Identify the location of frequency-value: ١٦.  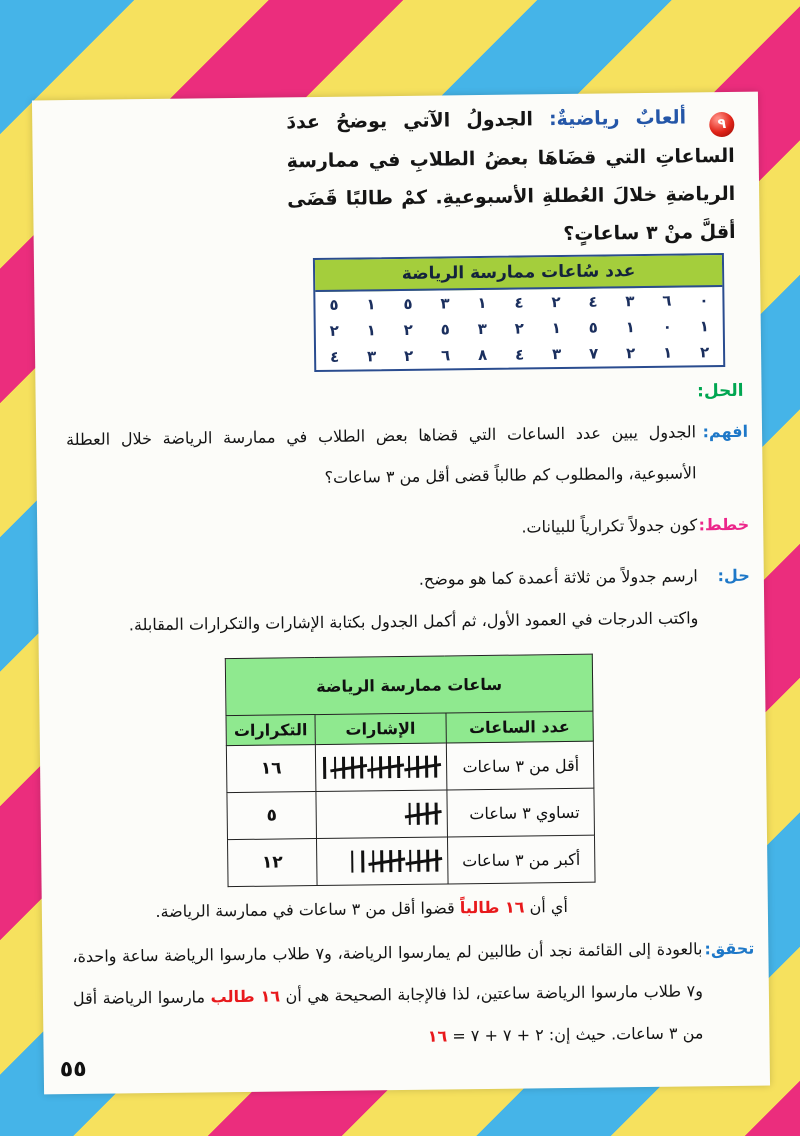
(271, 769).